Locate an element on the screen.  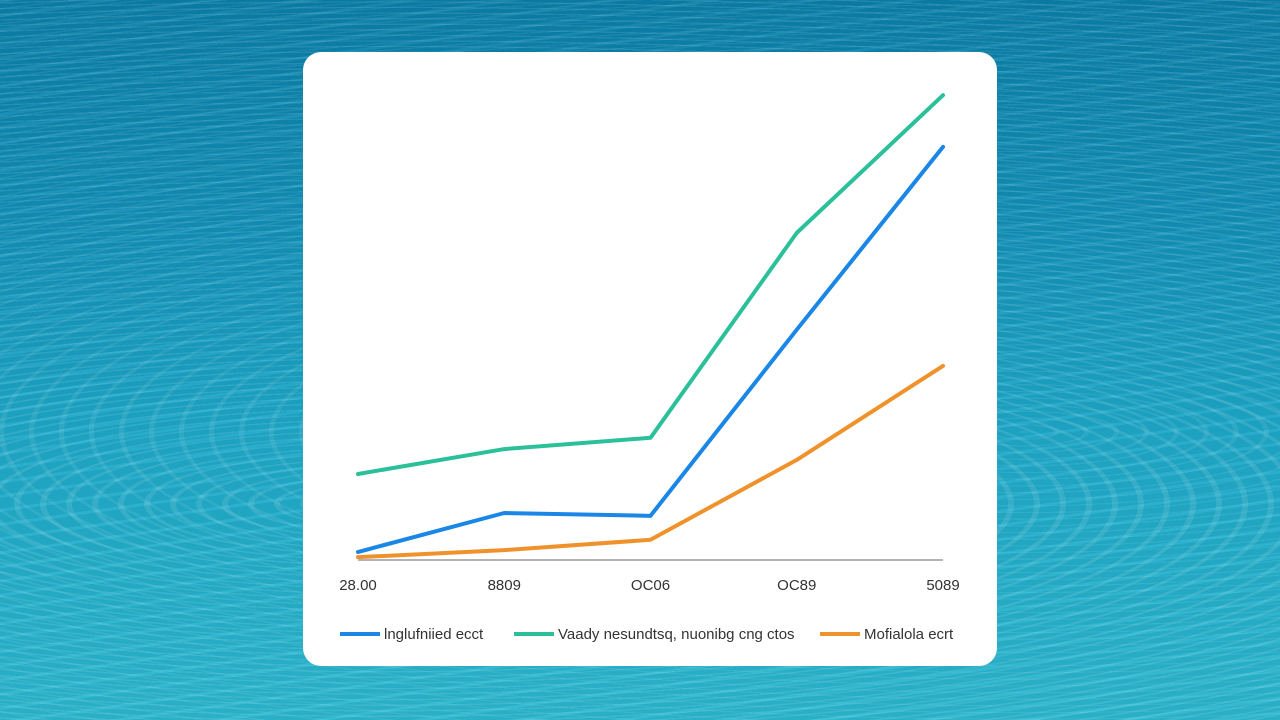
x-tick-label: OC89 is located at coordinates (796, 585).